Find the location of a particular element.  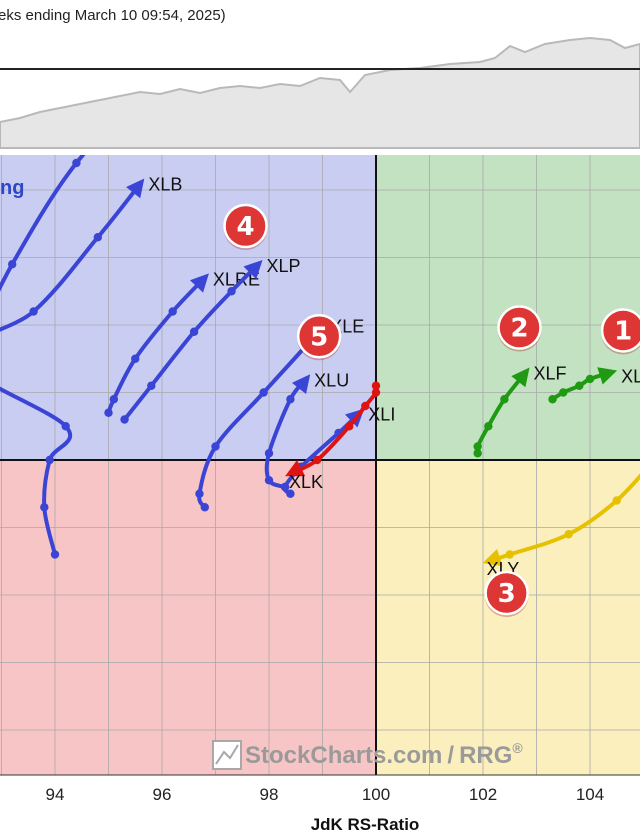

watermark-product: RRG is located at coordinates (485, 755).